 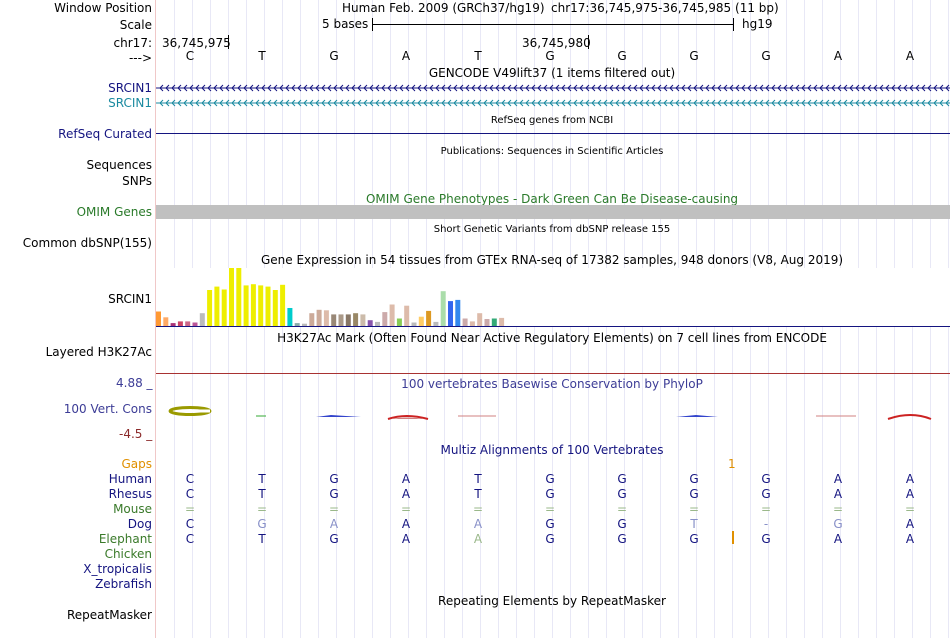 I want to click on gaps-label: Gaps, so click(x=136, y=464).